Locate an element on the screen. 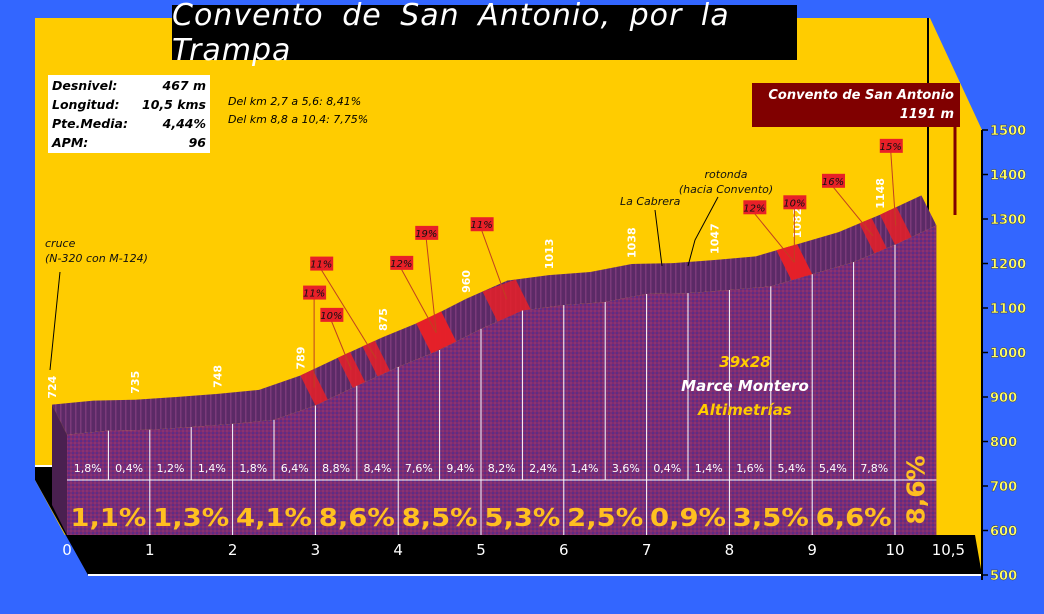 The image size is (1044, 614). km-elevation-label: 748 is located at coordinates (218, 376).